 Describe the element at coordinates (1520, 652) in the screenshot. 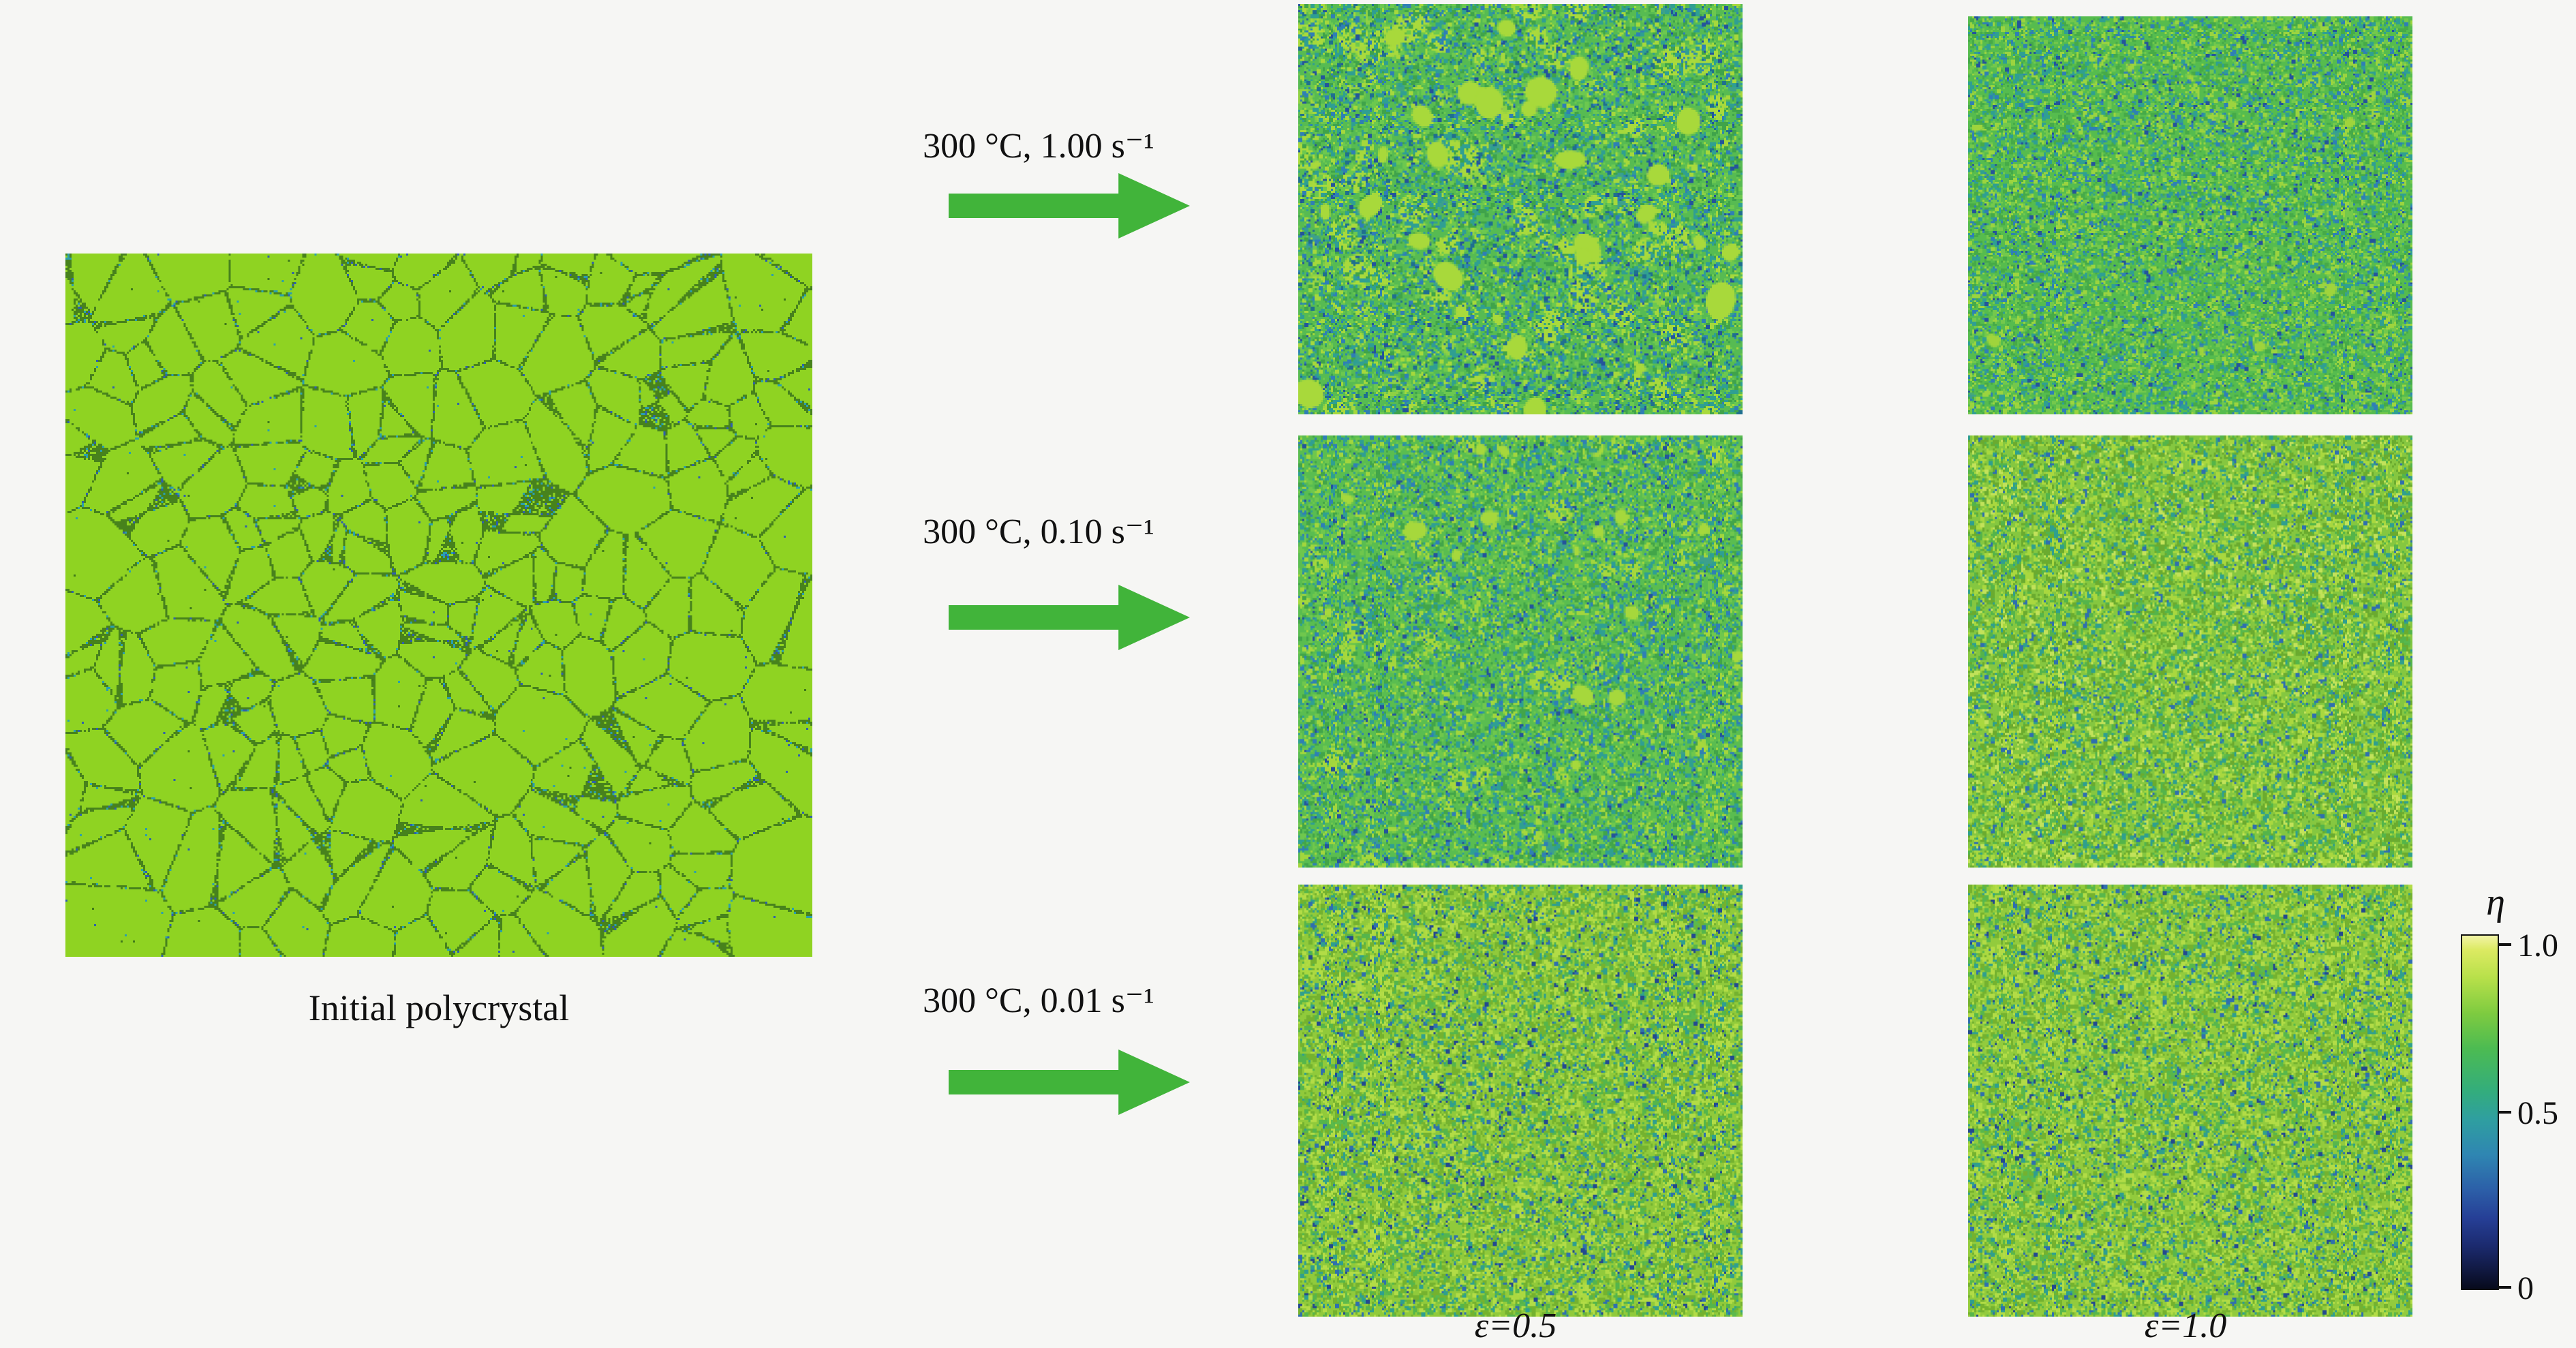

I see `micrograph-row2-e05` at that location.